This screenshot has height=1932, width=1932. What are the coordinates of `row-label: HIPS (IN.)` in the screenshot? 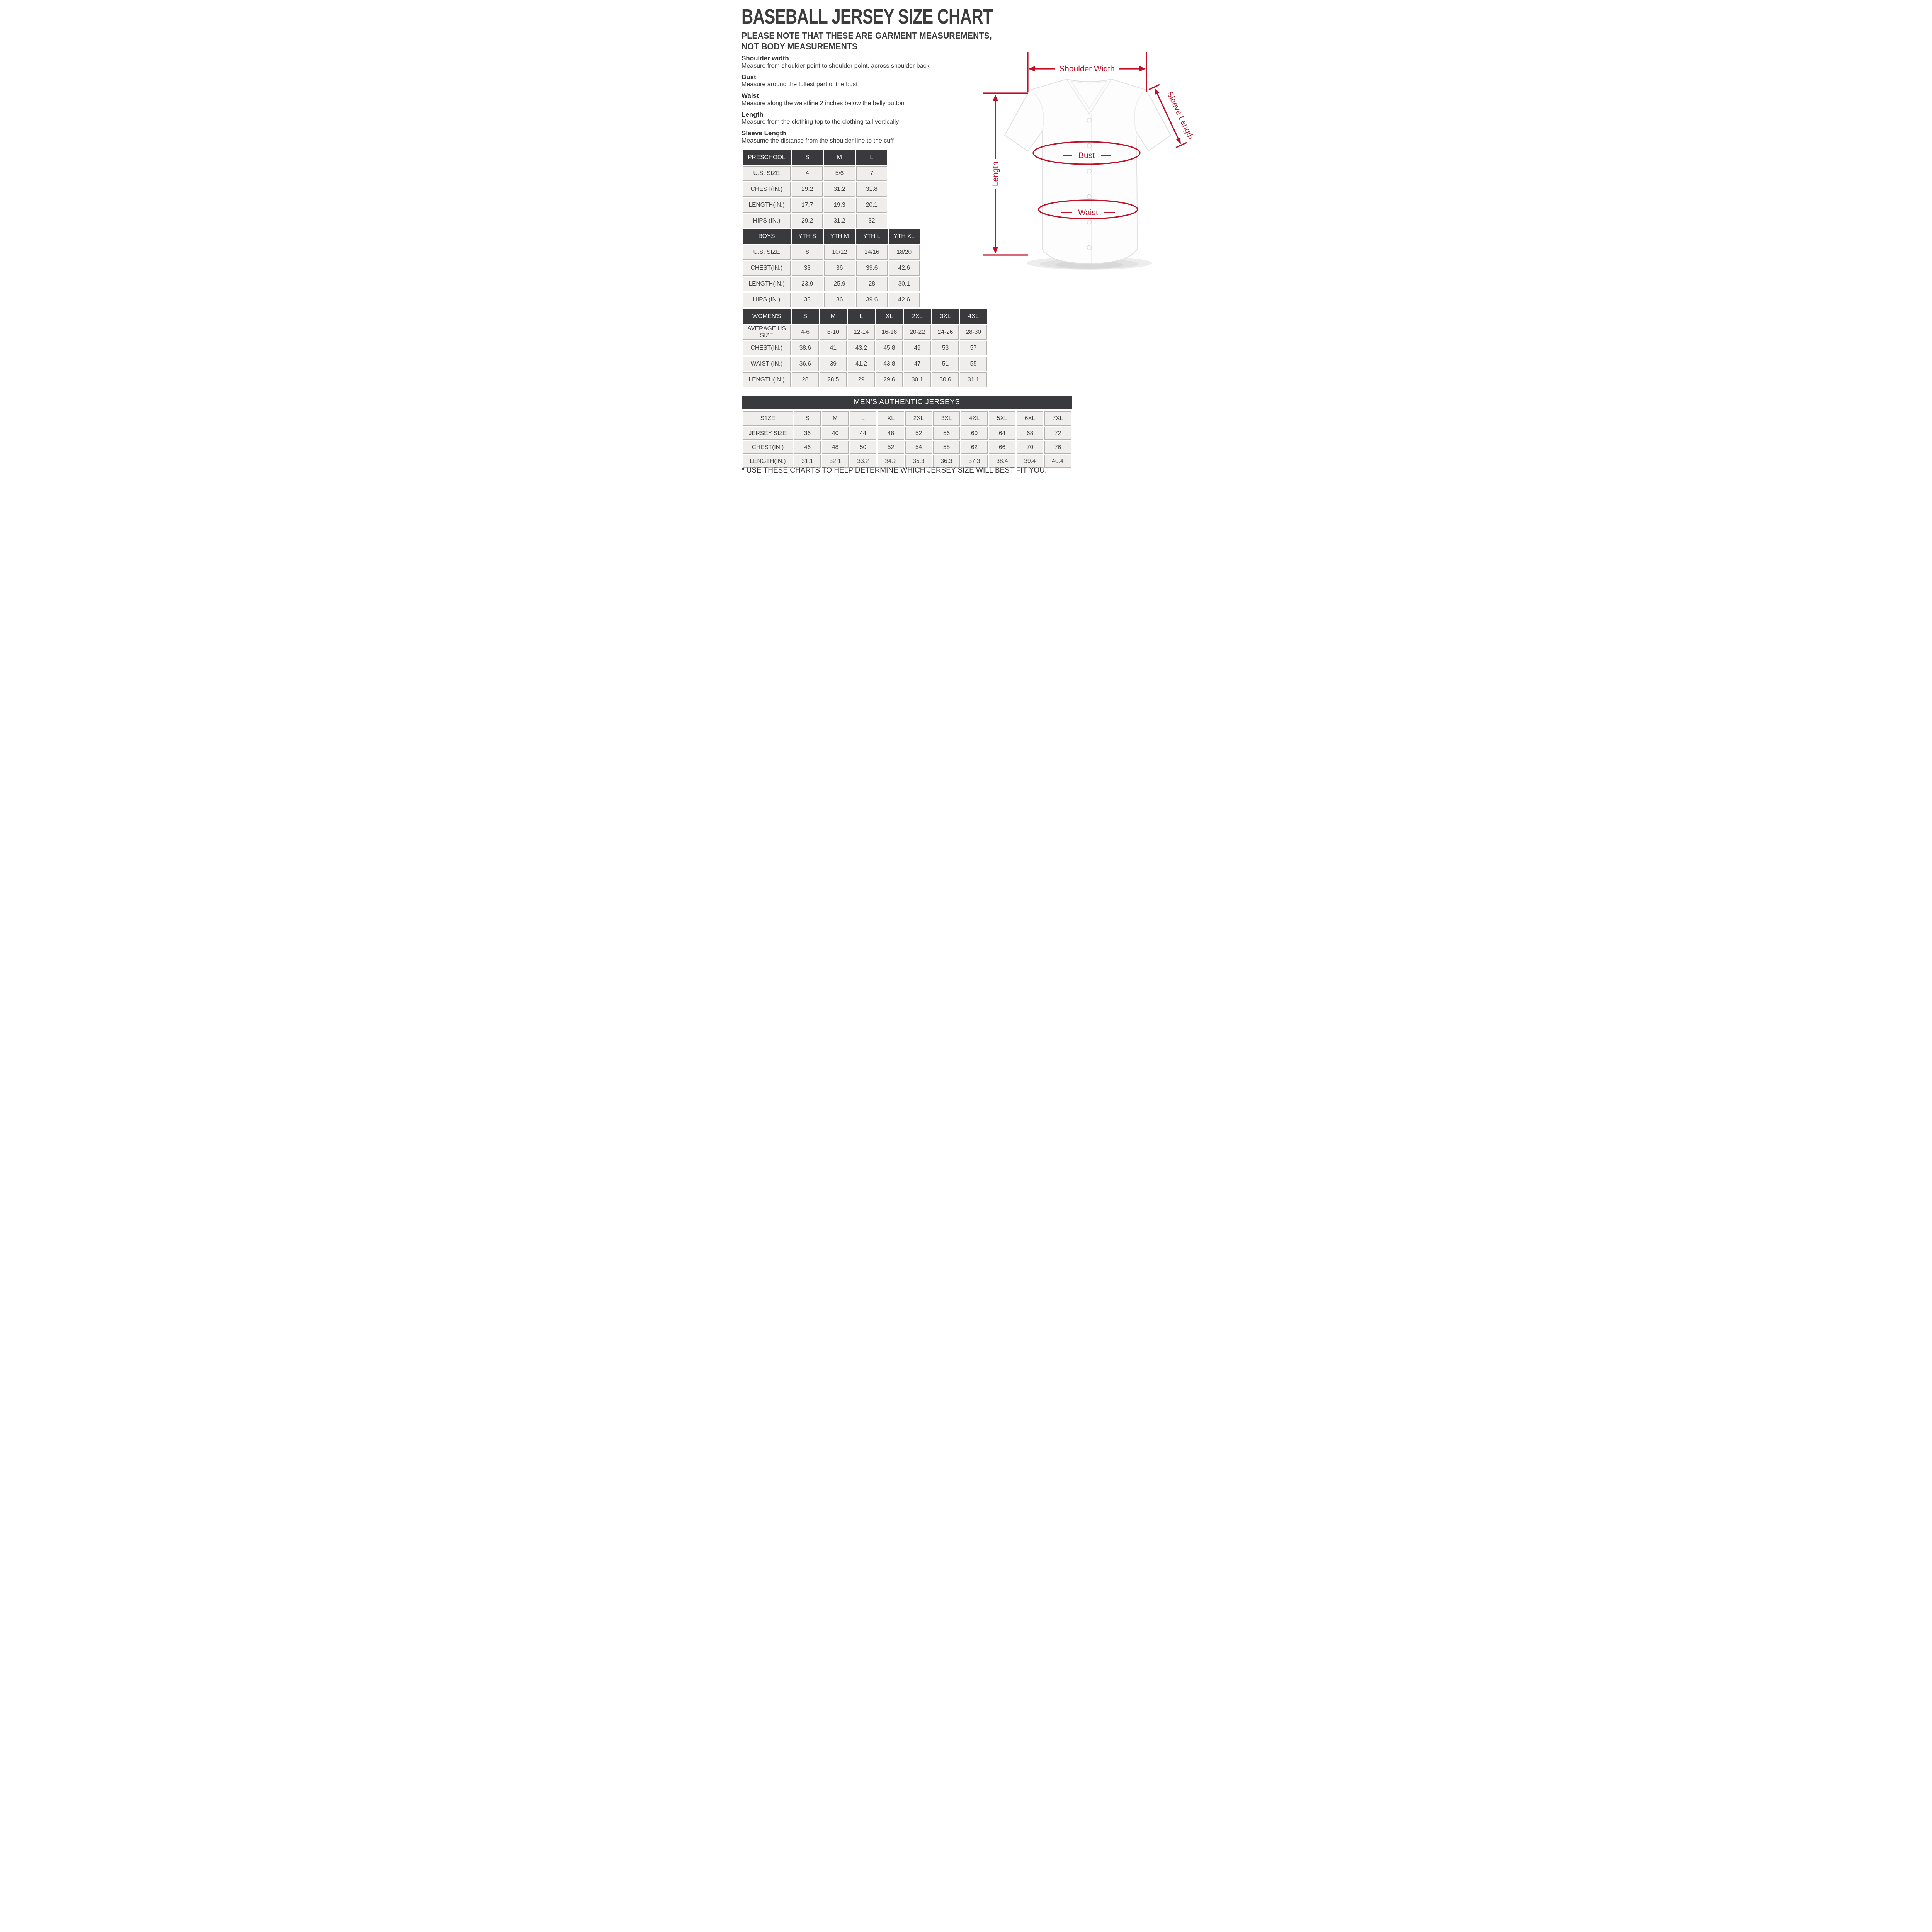 It's located at (767, 221).